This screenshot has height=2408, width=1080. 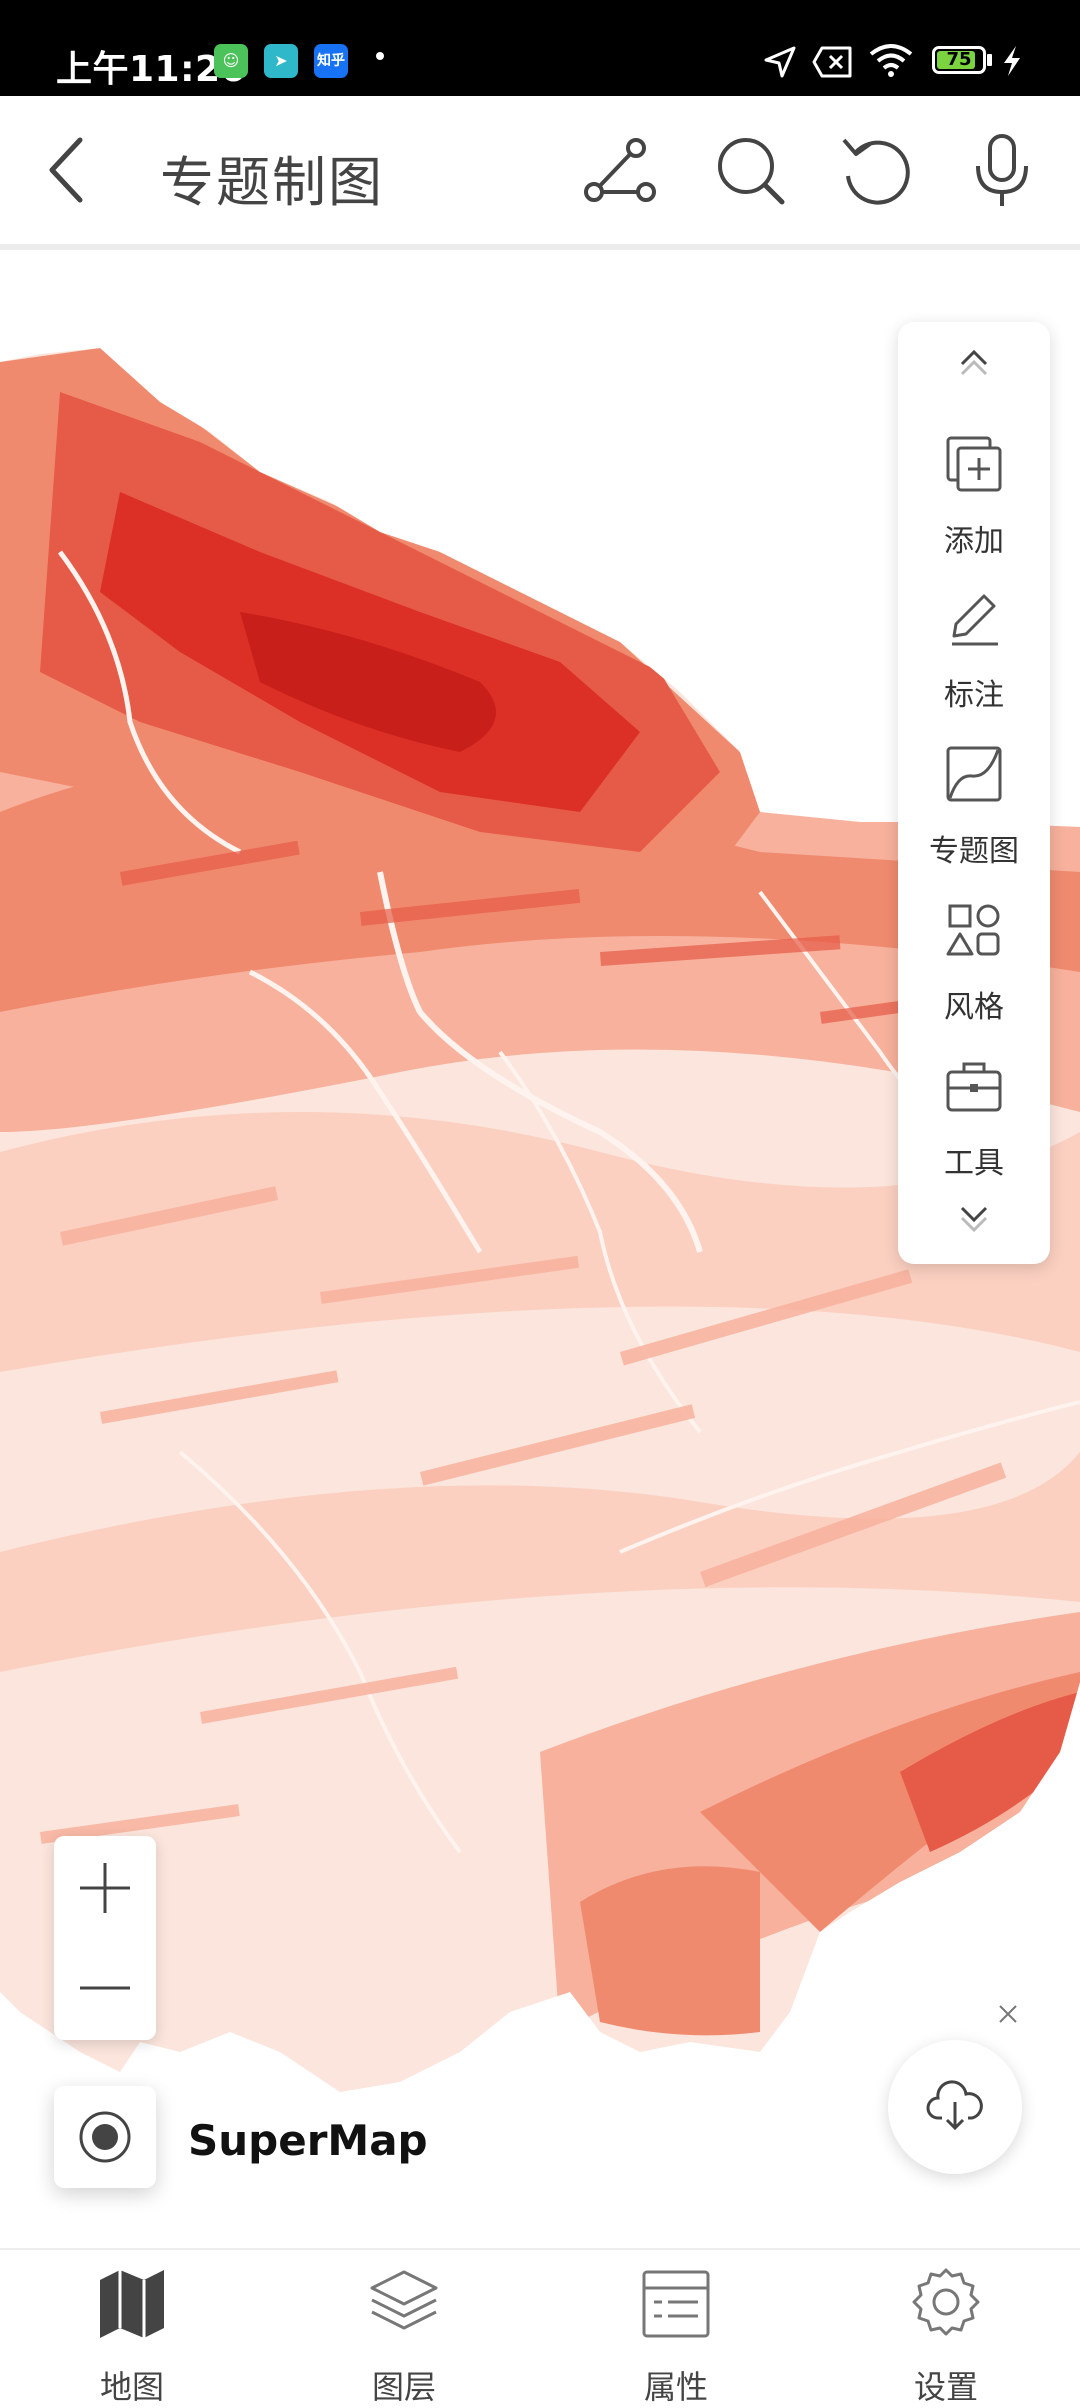 I want to click on measure-path-icon, so click(x=620, y=170).